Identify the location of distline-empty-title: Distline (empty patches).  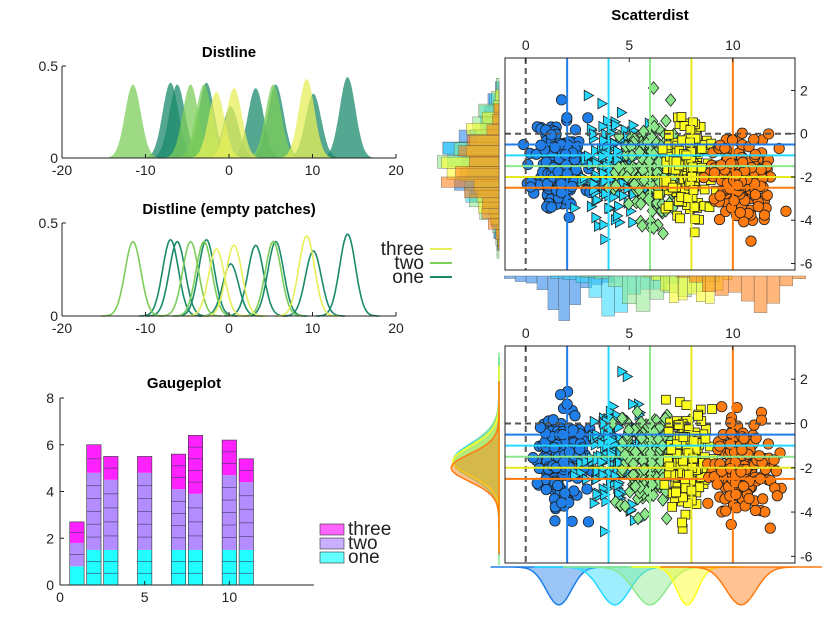
(228, 209).